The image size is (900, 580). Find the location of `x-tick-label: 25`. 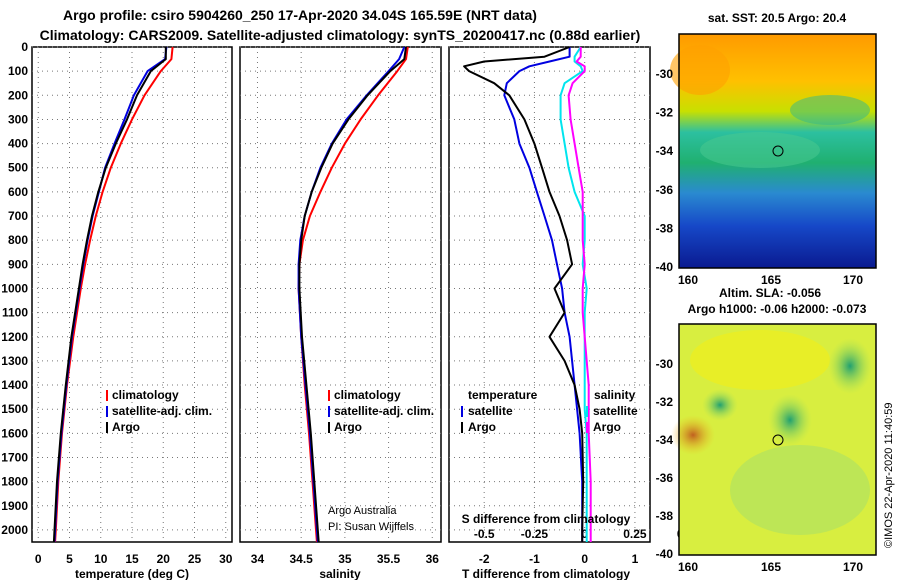

x-tick-label: 25 is located at coordinates (195, 559).